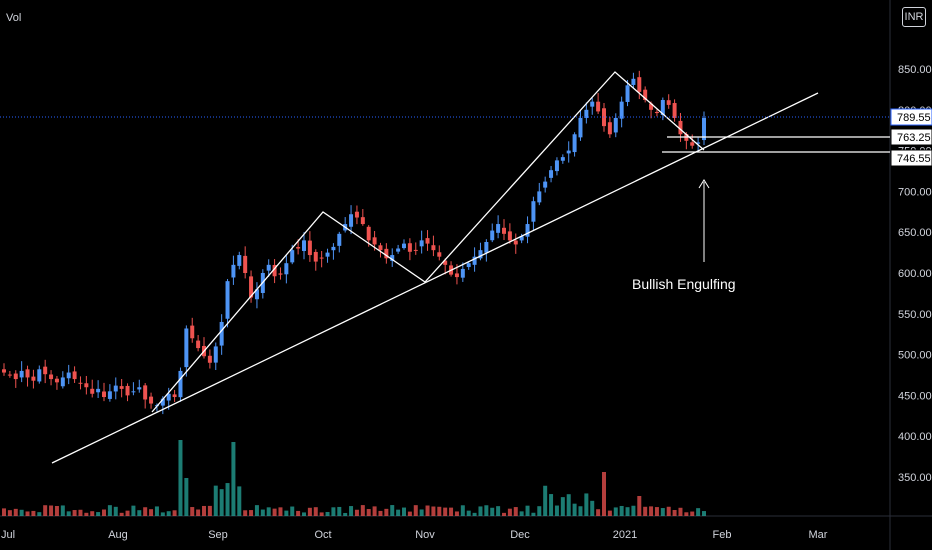  I want to click on currency-button: INR, so click(914, 17).